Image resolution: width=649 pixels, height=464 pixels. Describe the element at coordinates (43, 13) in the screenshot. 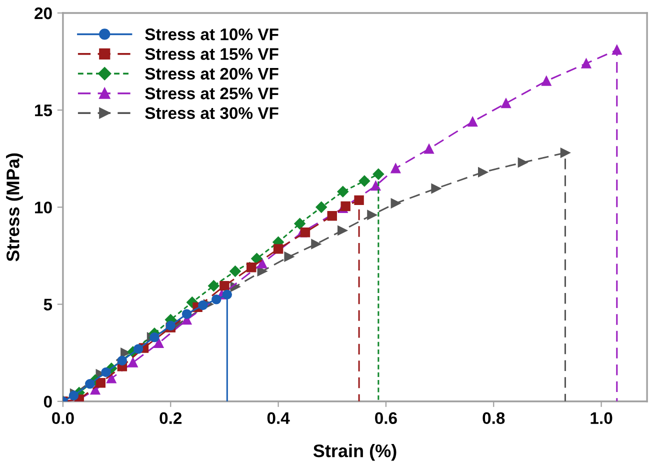

I see `y-tick-label: 20` at that location.